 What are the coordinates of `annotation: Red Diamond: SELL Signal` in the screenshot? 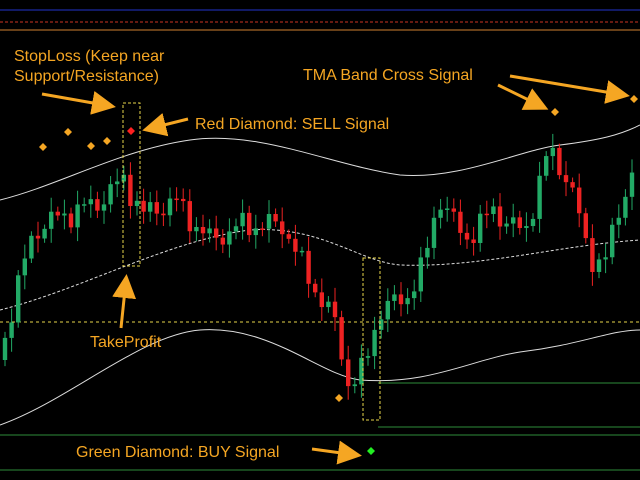 It's located at (292, 124).